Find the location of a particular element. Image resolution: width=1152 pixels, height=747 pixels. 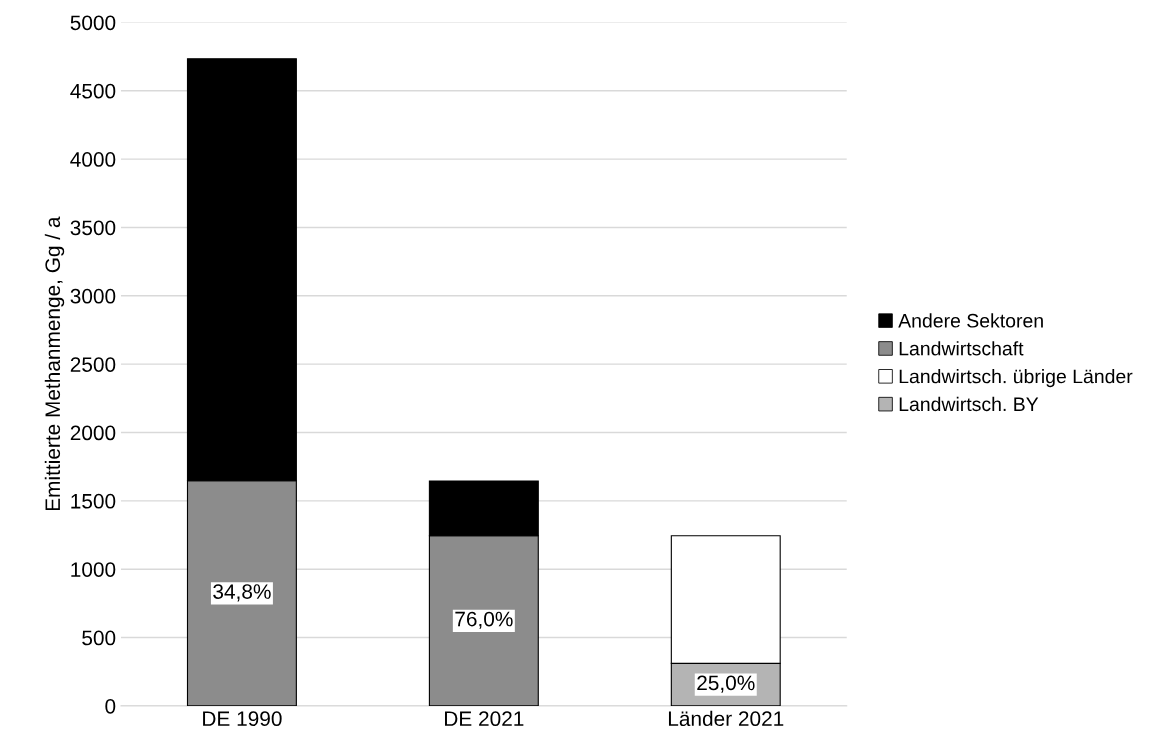

y-tick-label: 500 is located at coordinates (99, 638).